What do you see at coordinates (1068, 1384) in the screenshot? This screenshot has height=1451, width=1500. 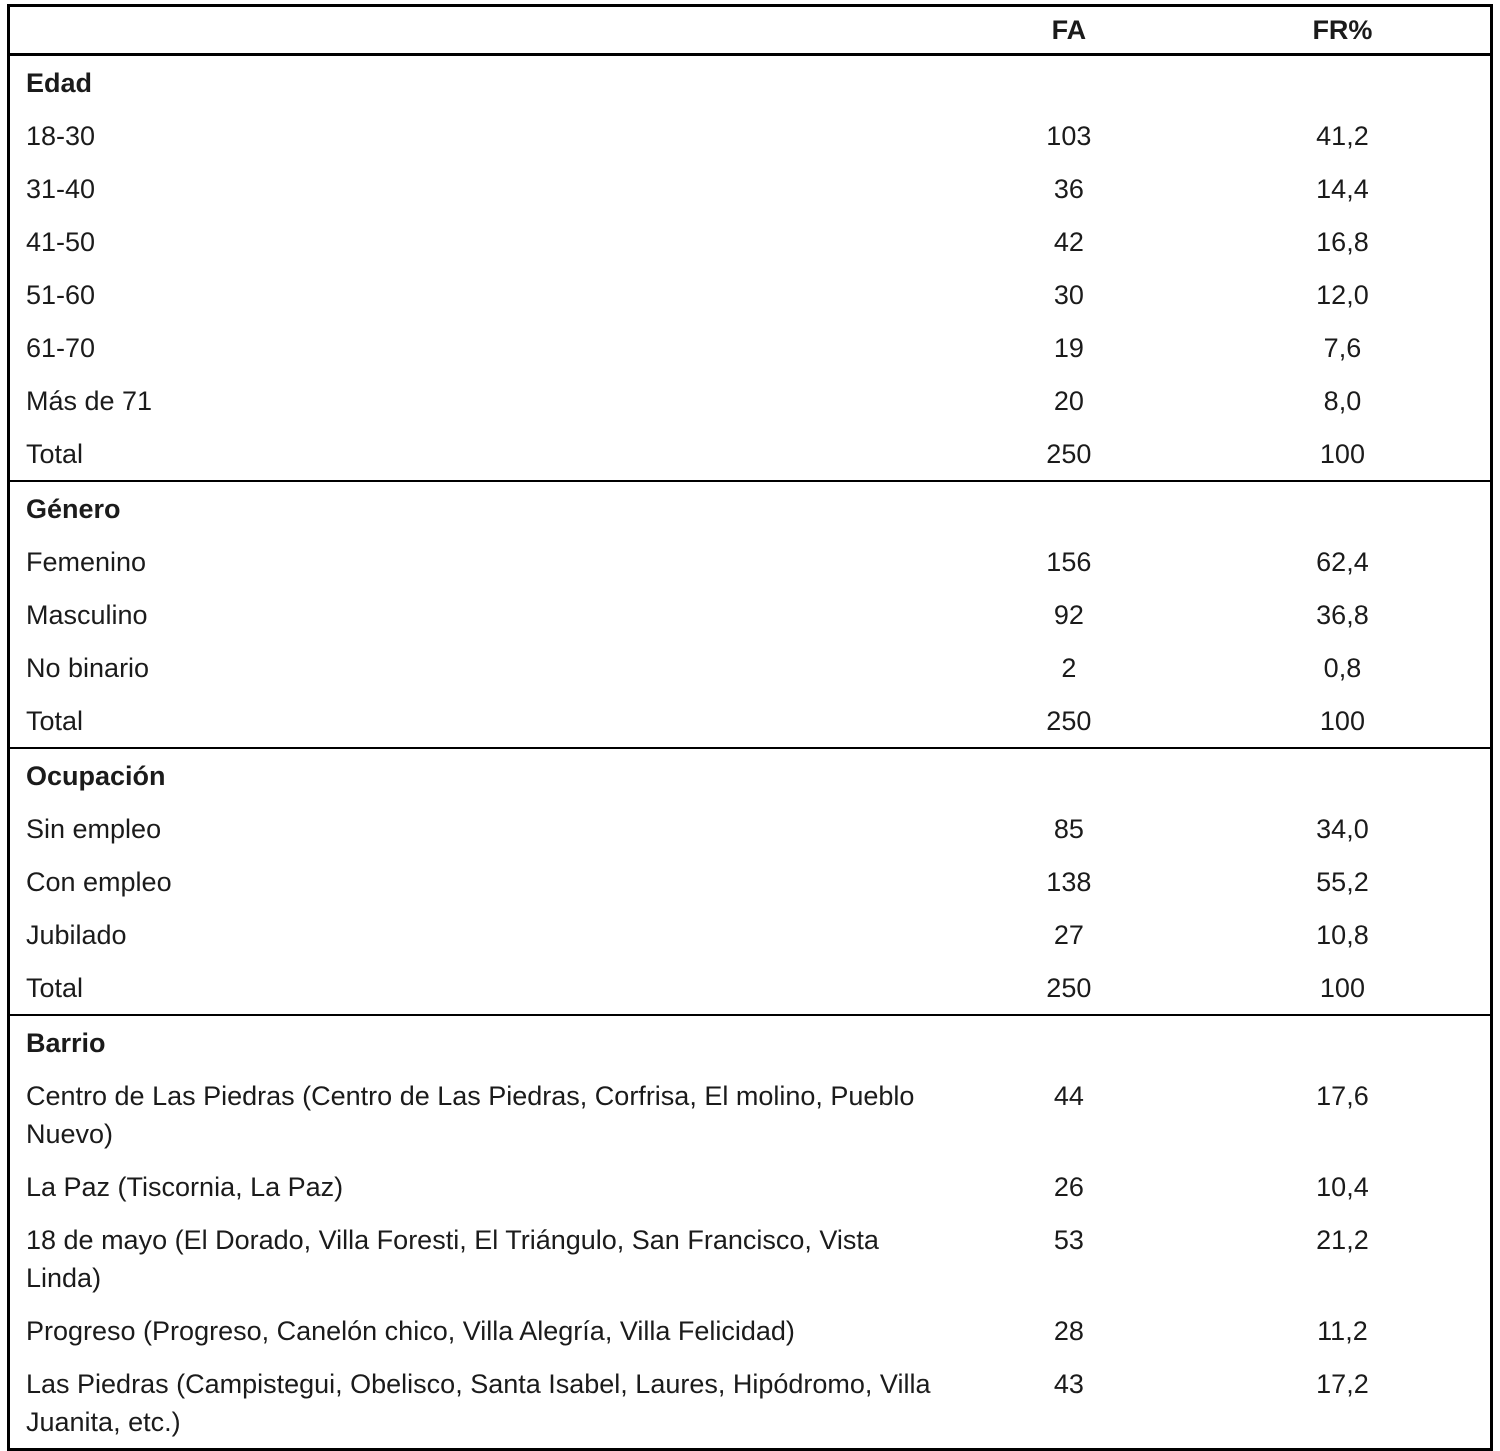 I see `row-fa-value: 43` at bounding box center [1068, 1384].